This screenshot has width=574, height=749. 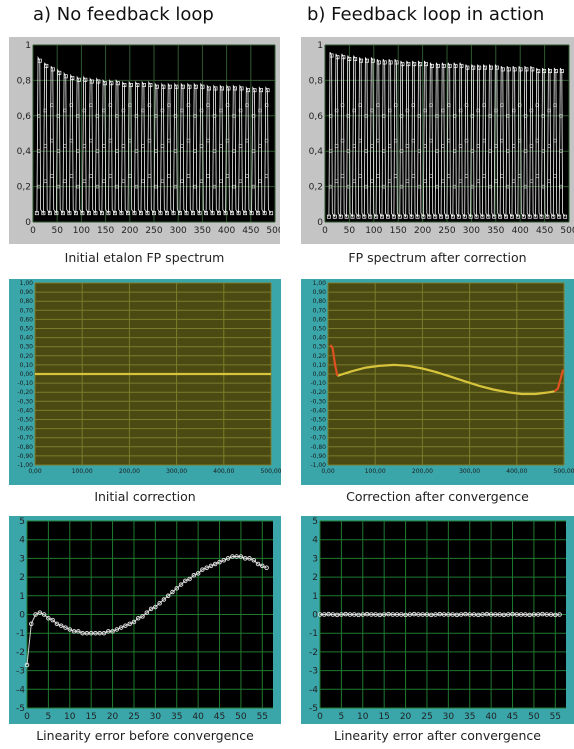 I want to click on y-tick-label: 0,8, so click(x=316, y=81).